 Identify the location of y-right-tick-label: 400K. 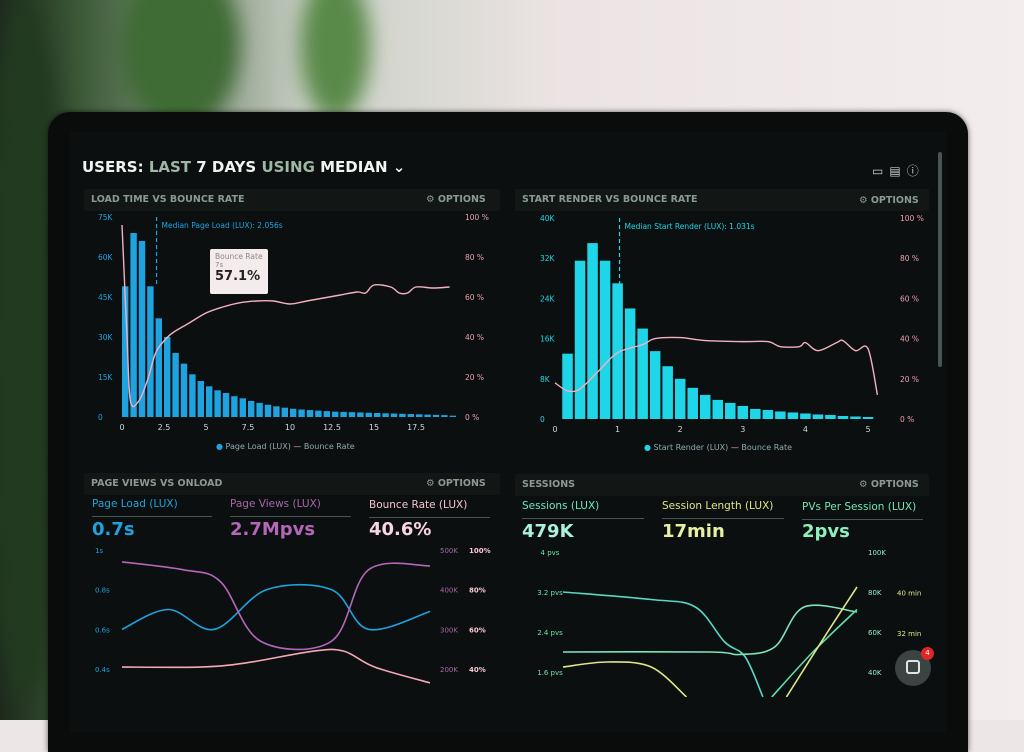
(449, 591).